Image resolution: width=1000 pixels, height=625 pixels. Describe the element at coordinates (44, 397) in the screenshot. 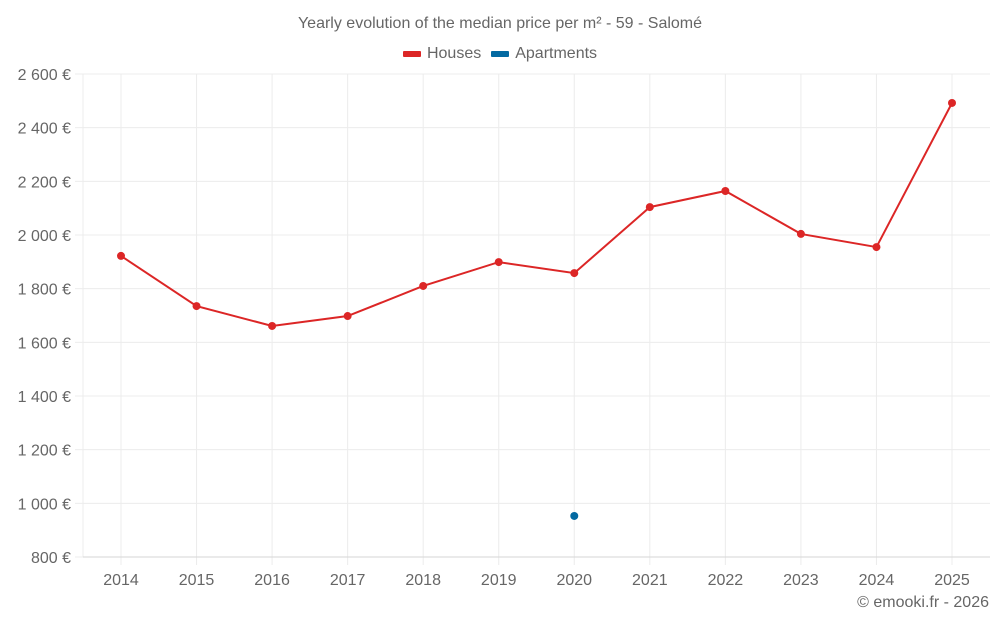

I see `y-tick-label: 1 400 €` at that location.